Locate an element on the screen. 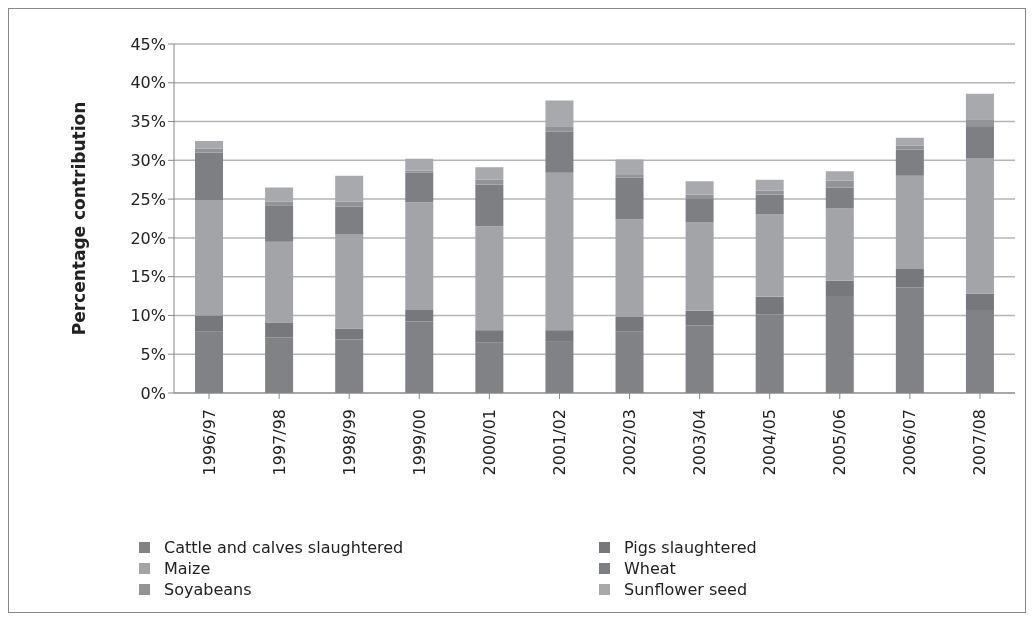 Image resolution: width=1034 pixels, height=623 pixels. y-tick-label: 20% is located at coordinates (148, 238).